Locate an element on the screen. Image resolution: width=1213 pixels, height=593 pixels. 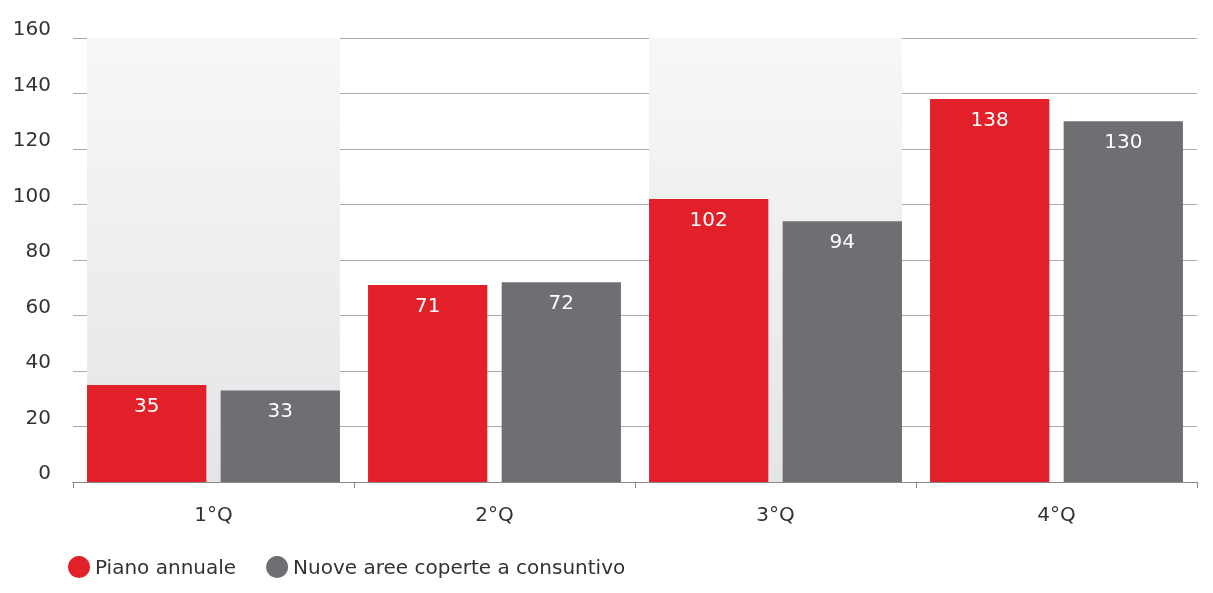
data-label: 102 is located at coordinates (708, 218).